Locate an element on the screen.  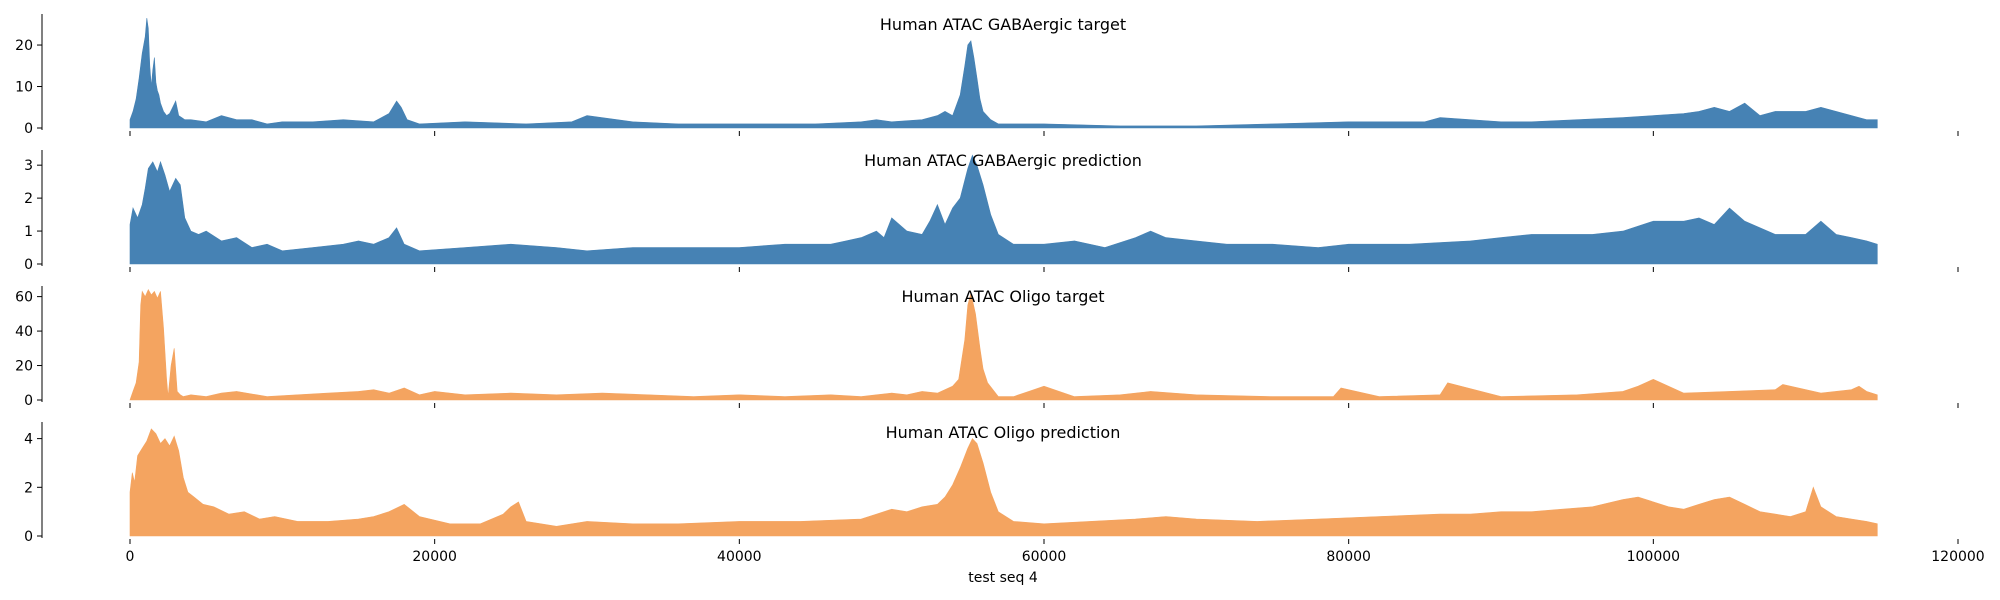
y-tick-label: 40 is located at coordinates (24, 332).